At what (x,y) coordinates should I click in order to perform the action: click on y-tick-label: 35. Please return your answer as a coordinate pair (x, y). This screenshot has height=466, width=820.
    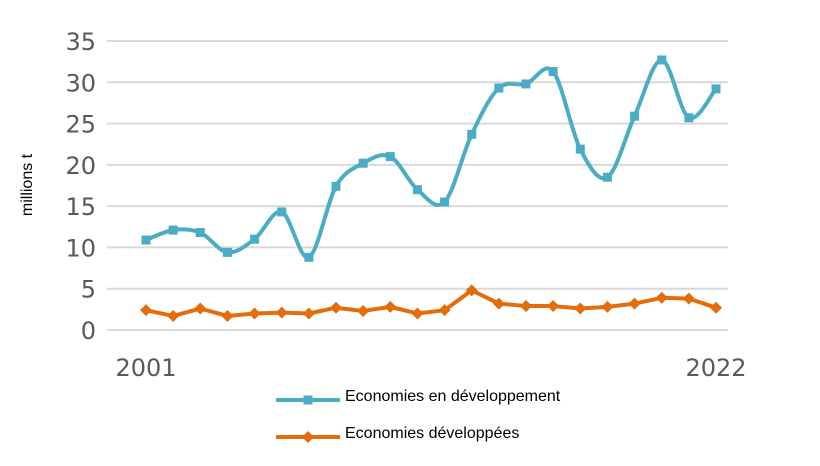
    Looking at the image, I should click on (80, 42).